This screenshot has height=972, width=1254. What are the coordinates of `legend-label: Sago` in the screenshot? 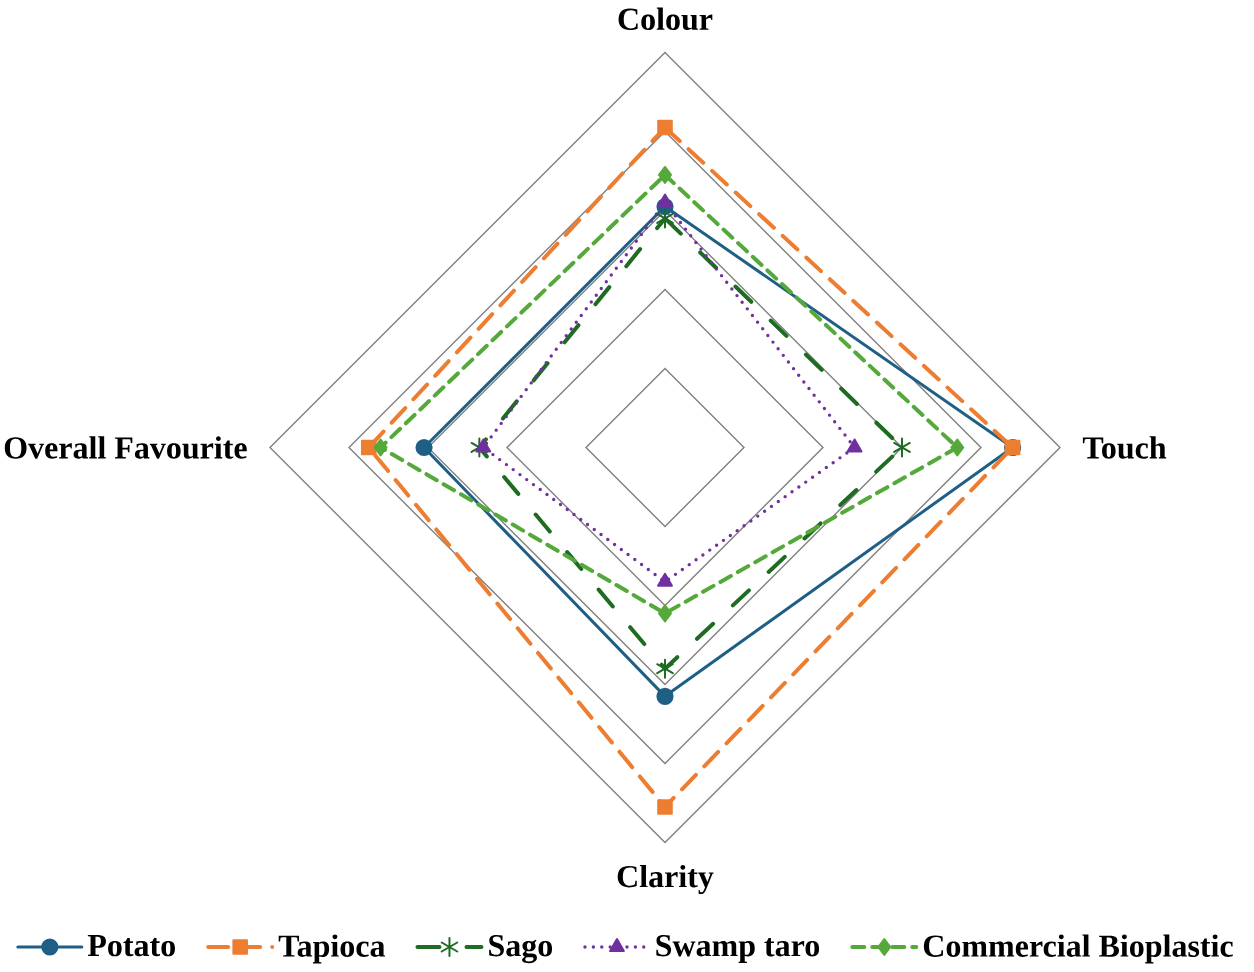 It's located at (521, 949).